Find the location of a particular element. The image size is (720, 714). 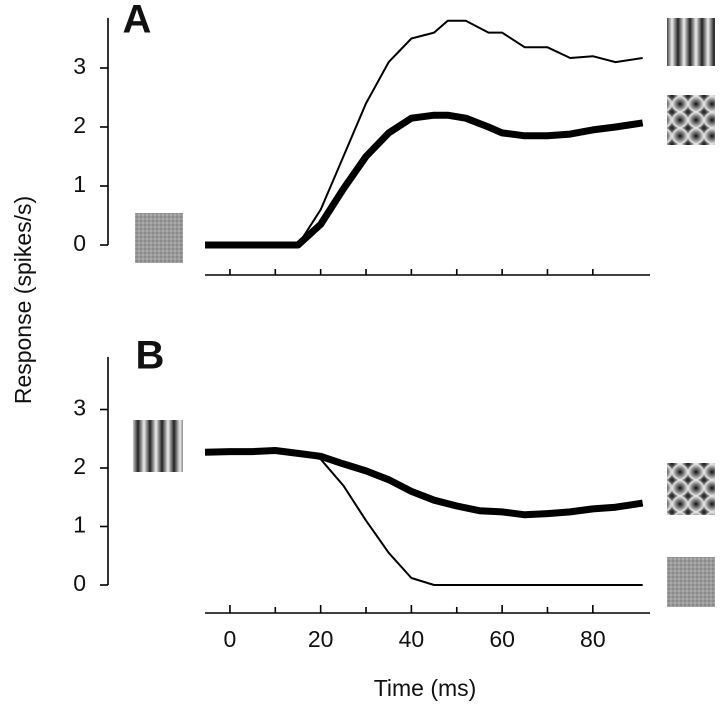

panel-label: A is located at coordinates (137, 21).